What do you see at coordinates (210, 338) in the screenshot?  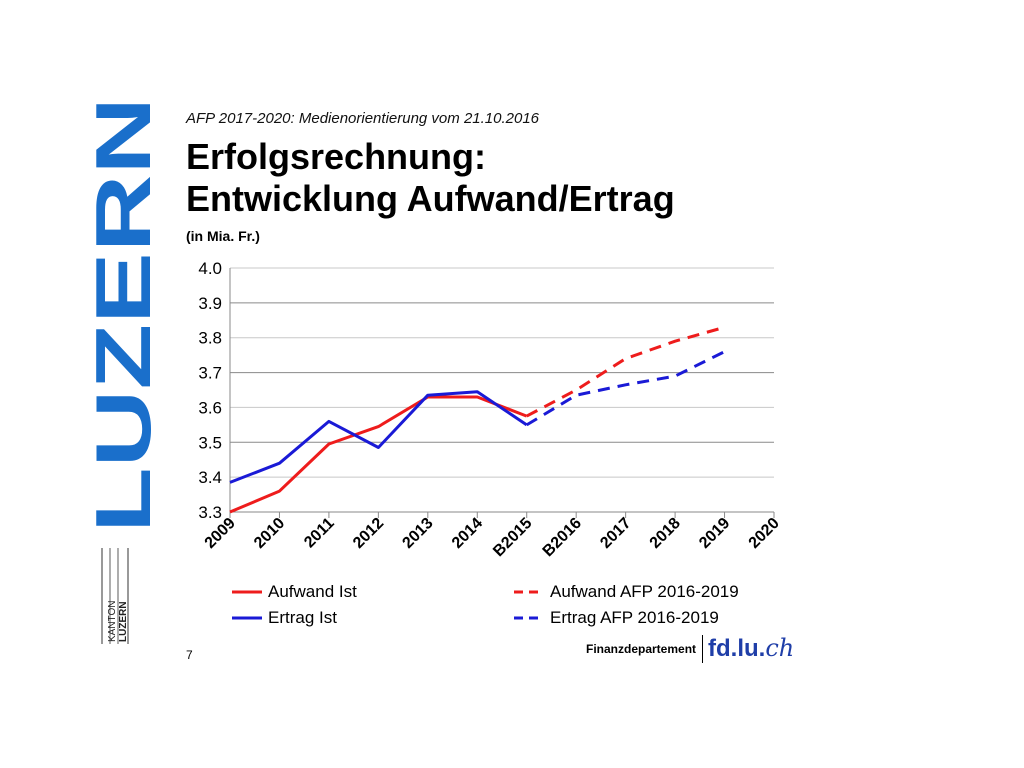 I see `y-tick-label: 3.8` at bounding box center [210, 338].